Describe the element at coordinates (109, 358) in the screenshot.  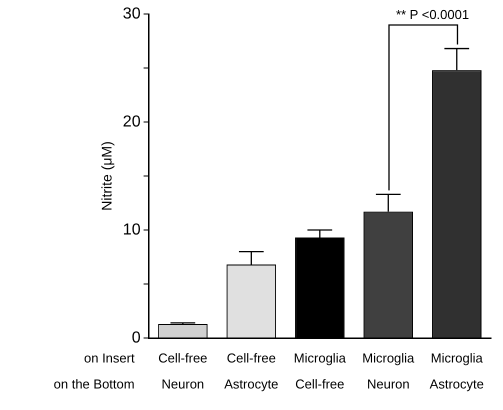
I see `text: on Insert` at that location.